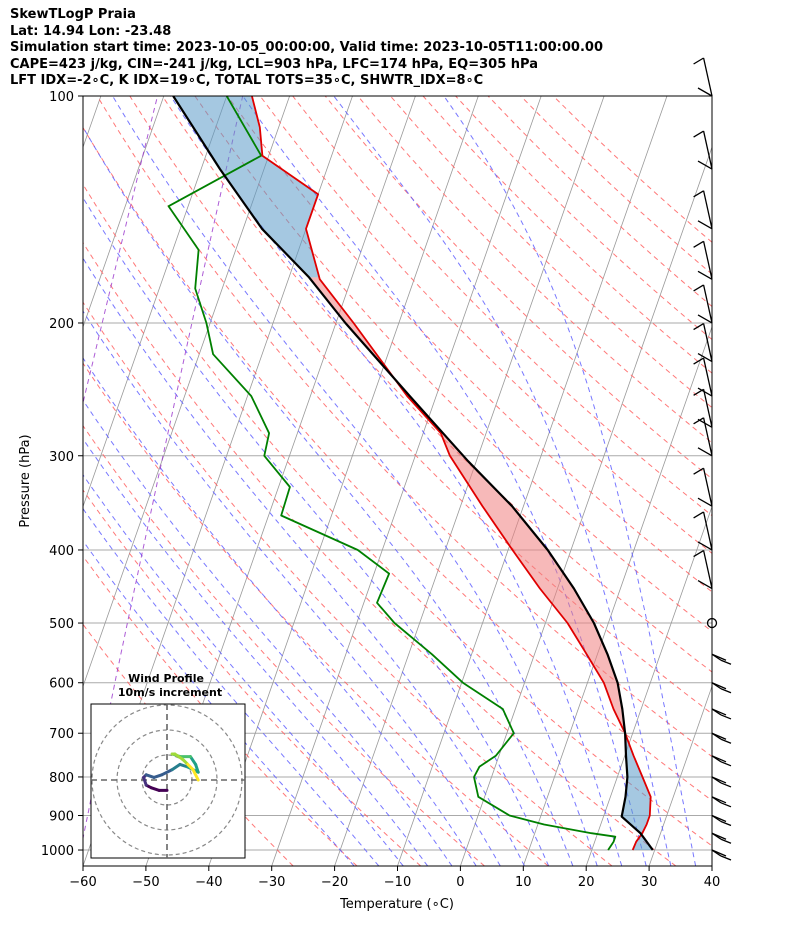  I want to click on y-tick-label: 100, so click(61, 97).